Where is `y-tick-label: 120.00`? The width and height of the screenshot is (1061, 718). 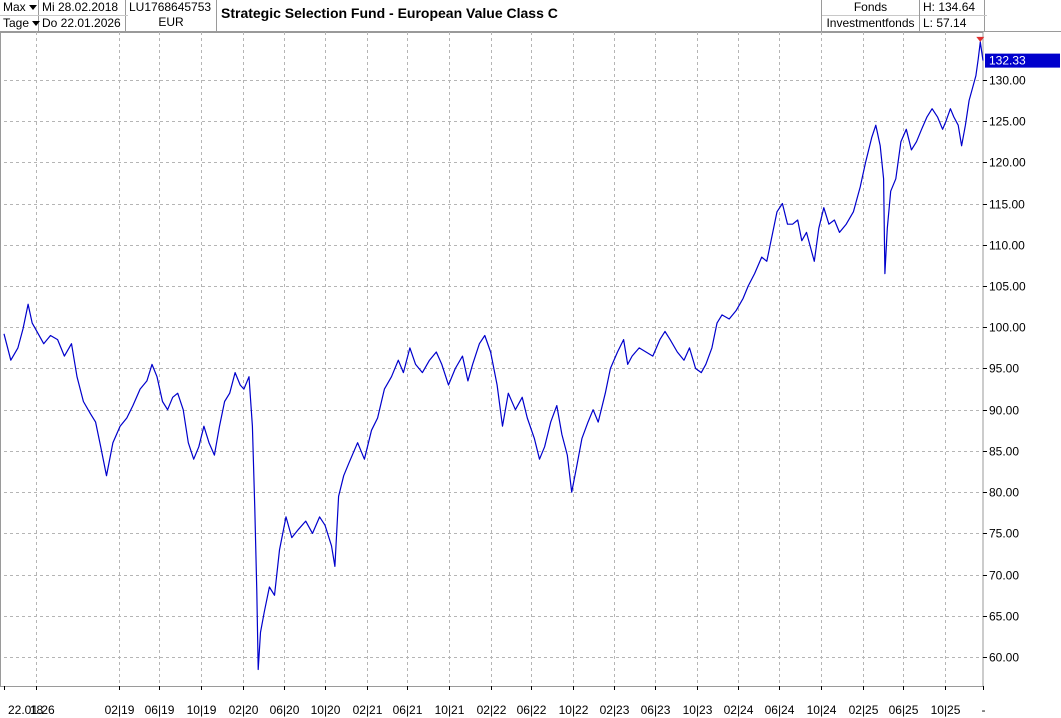
y-tick-label: 120.00 is located at coordinates (1007, 163).